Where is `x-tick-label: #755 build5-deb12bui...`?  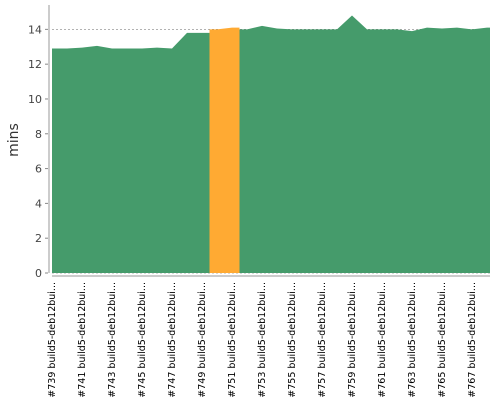
x-tick-label: #755 build5-deb12bui... is located at coordinates (292, 340).